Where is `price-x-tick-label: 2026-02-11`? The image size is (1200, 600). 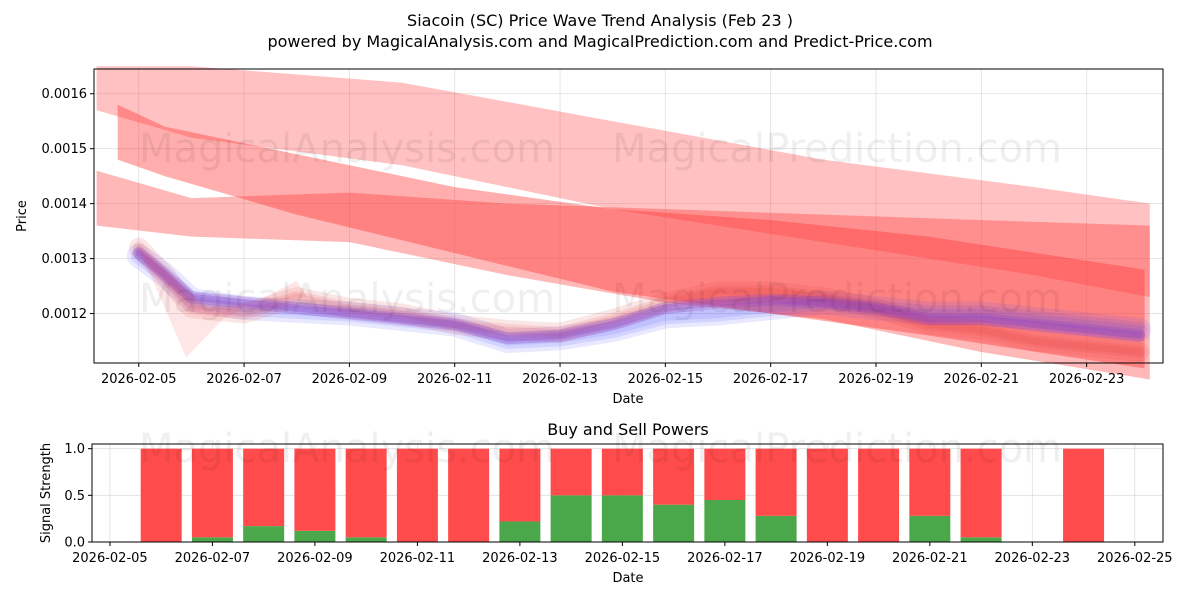
price-x-tick-label: 2026-02-11 is located at coordinates (455, 379).